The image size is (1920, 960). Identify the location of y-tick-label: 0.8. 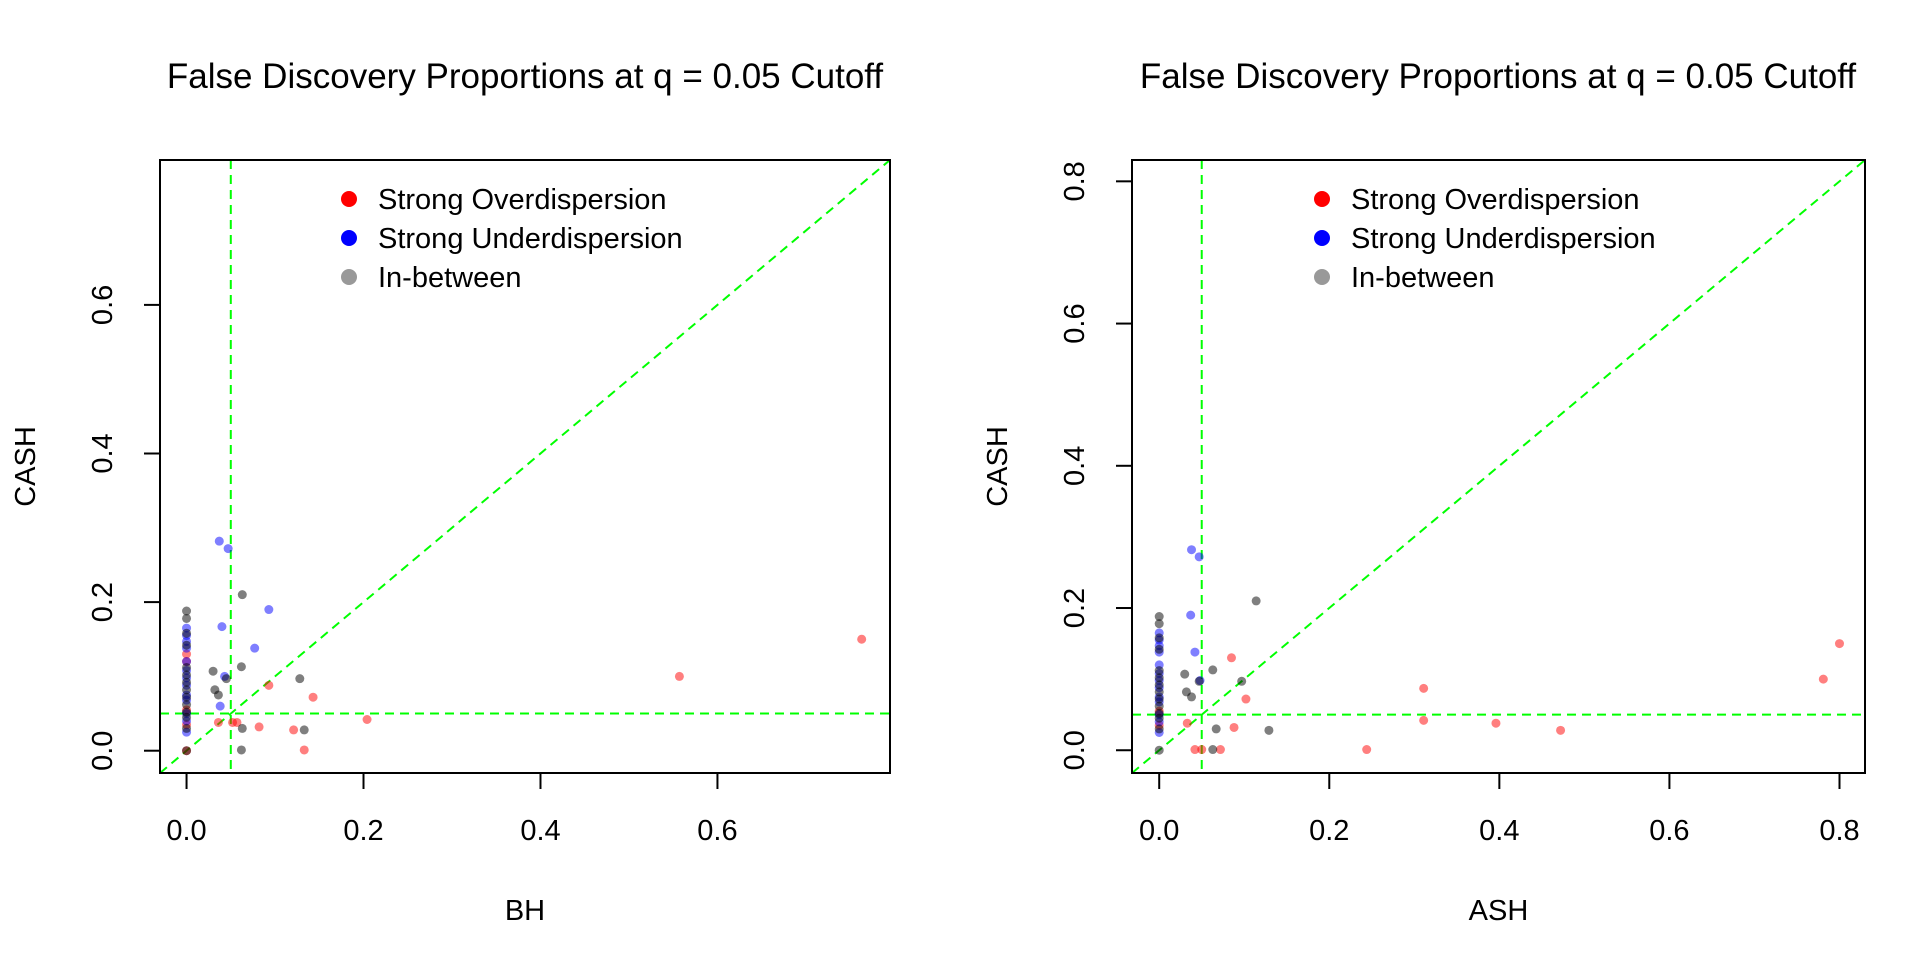
(1075, 181).